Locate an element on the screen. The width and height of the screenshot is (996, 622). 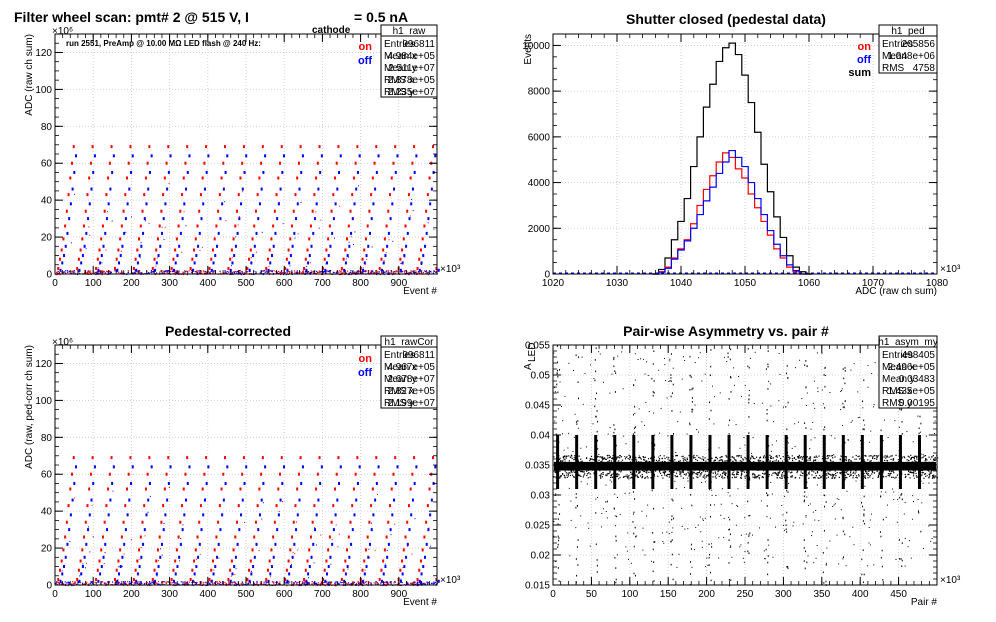
y-tick-label: 100 is located at coordinates (43, 401).